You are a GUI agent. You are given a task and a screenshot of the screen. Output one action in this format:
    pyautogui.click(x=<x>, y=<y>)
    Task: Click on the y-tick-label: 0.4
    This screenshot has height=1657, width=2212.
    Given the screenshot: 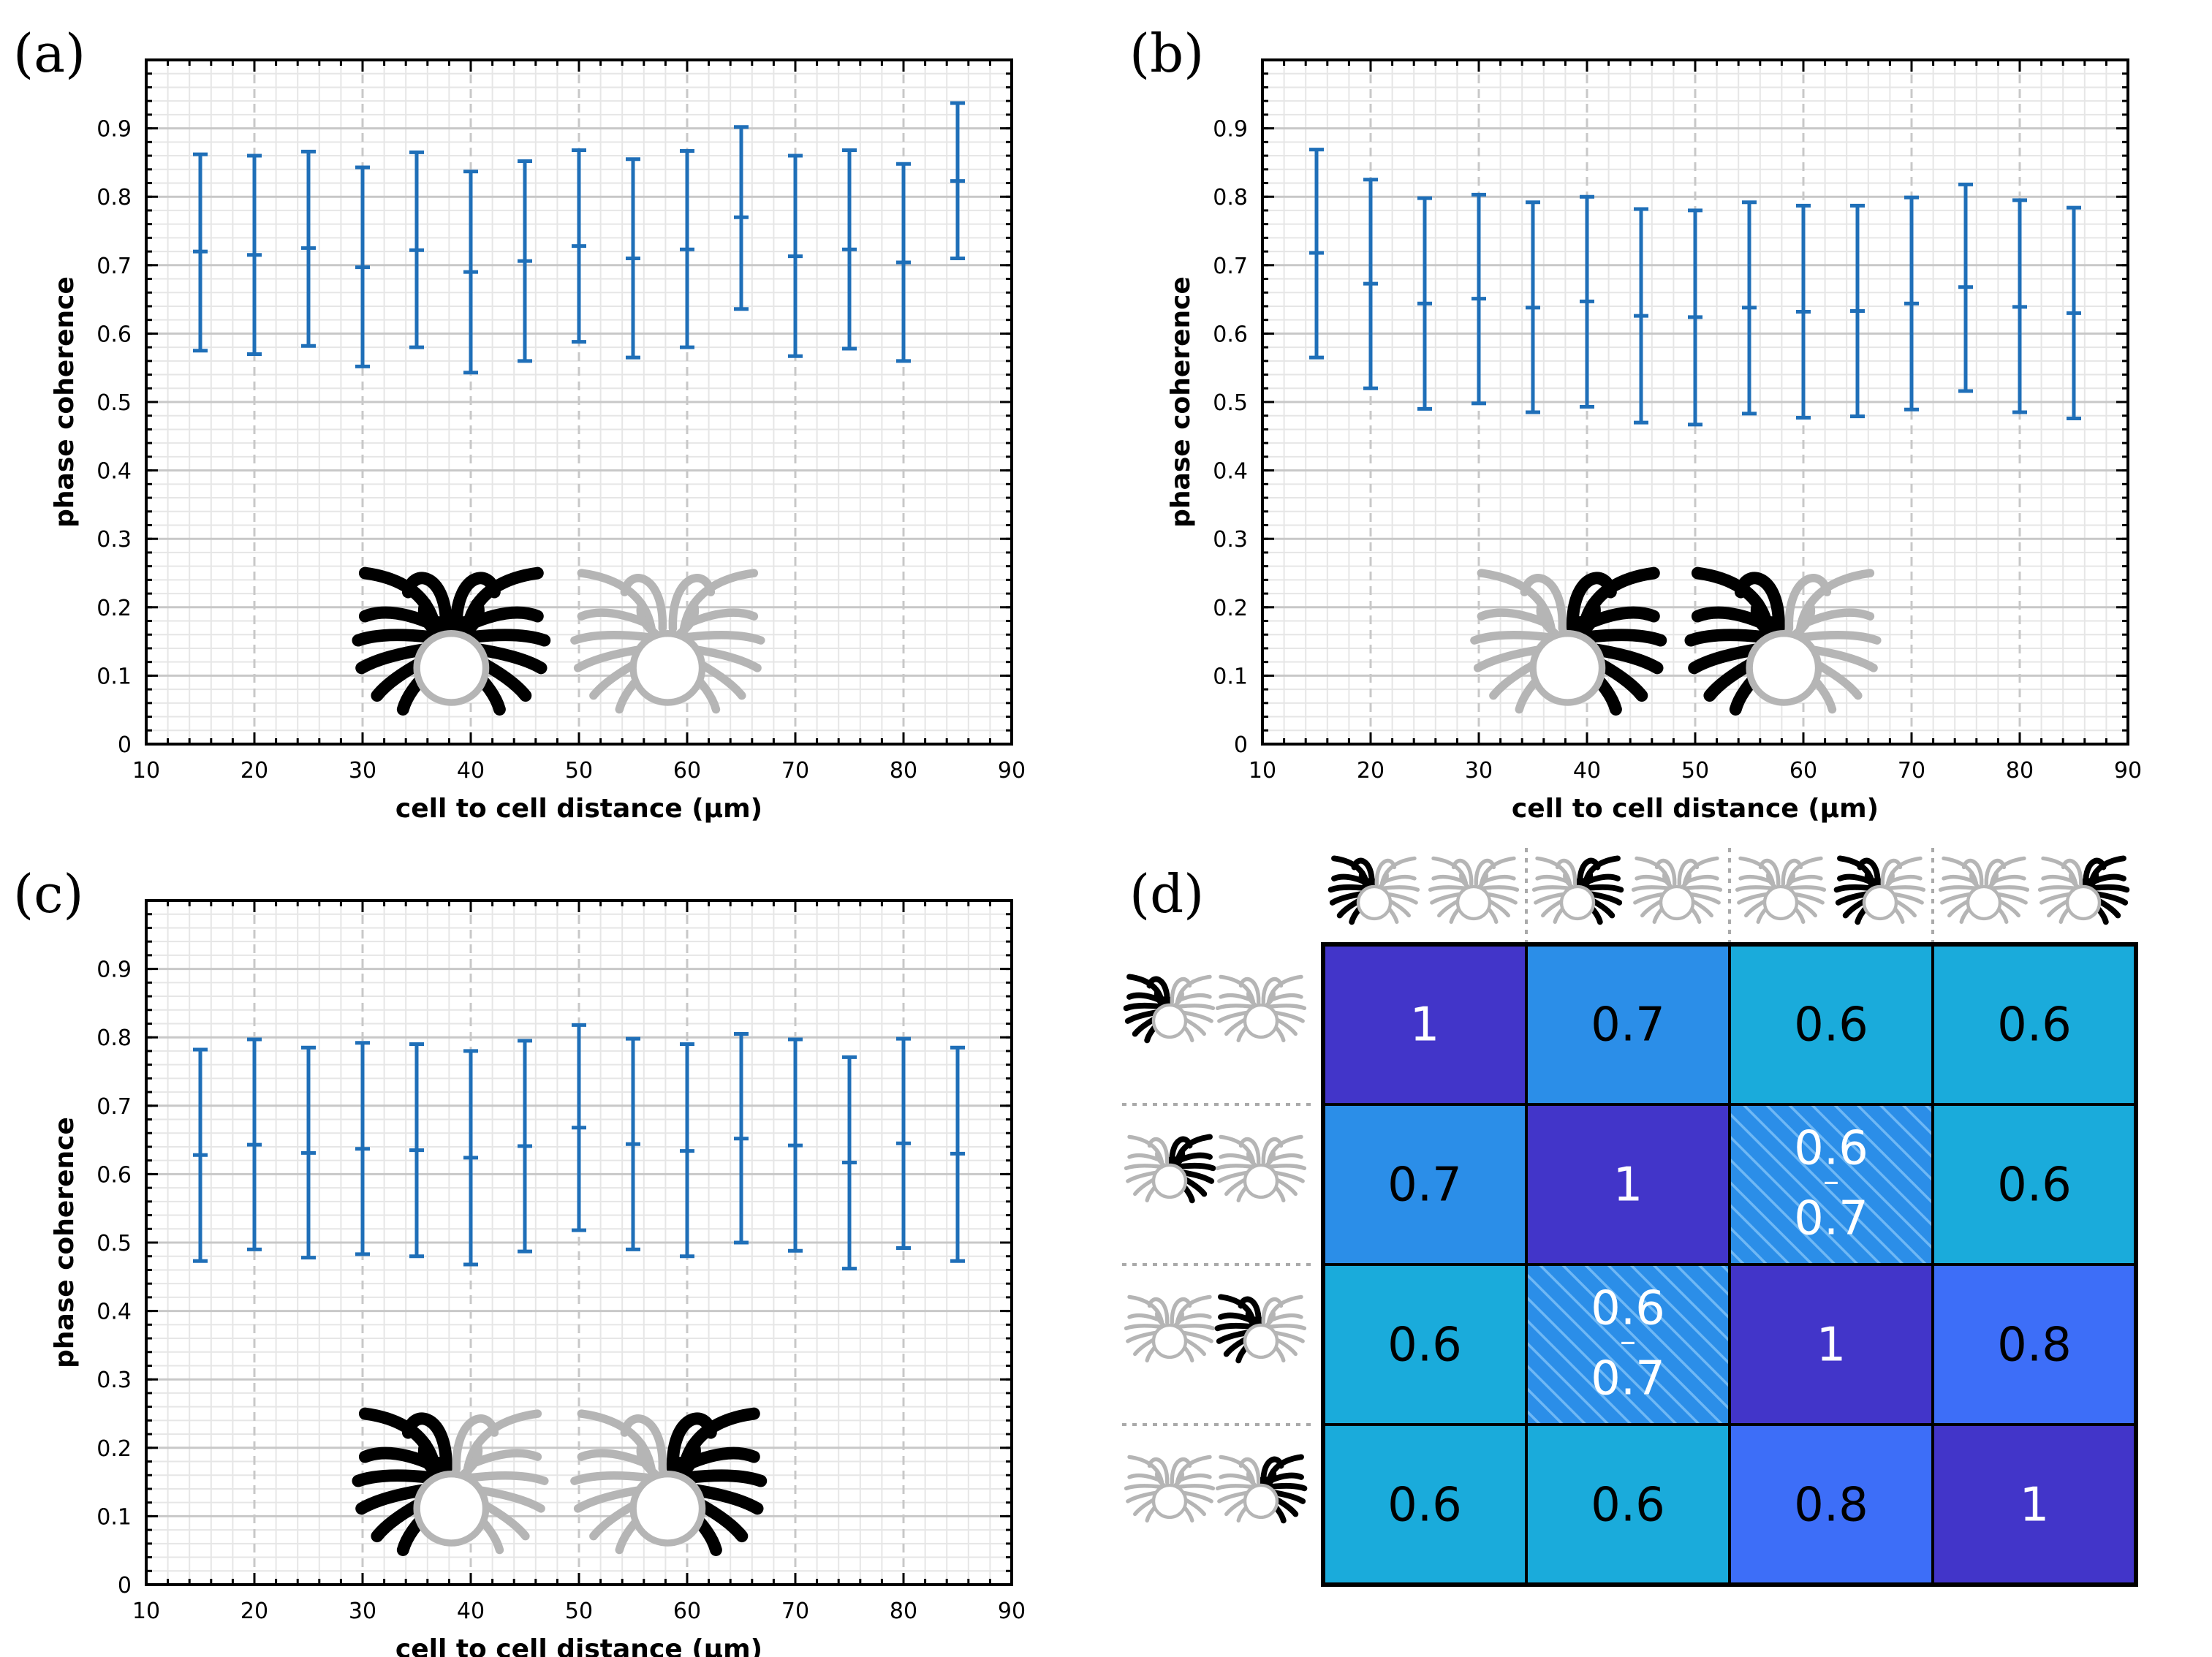 What is the action you would take?
    pyautogui.click(x=114, y=1312)
    